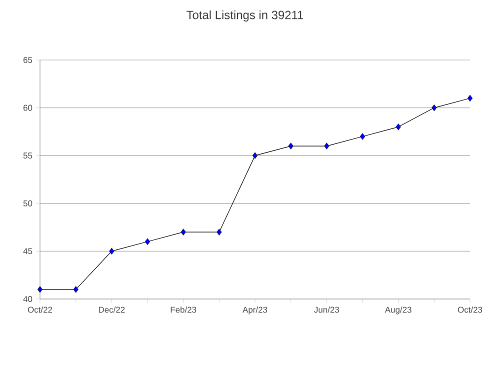  What do you see at coordinates (327, 309) in the screenshot?
I see `x-tick-label: Jun/23` at bounding box center [327, 309].